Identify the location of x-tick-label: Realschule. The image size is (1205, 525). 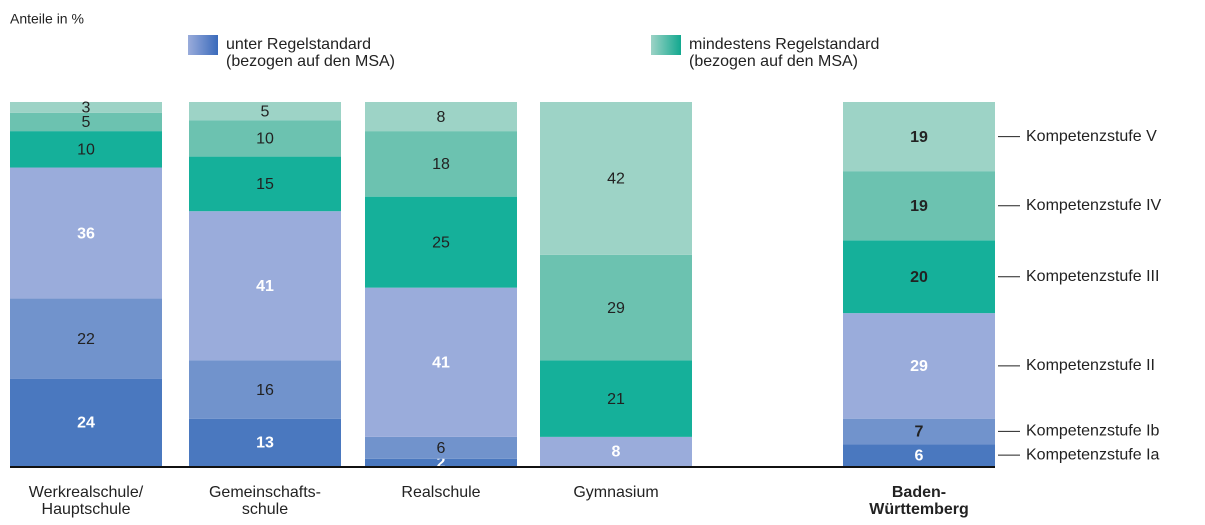
(440, 492).